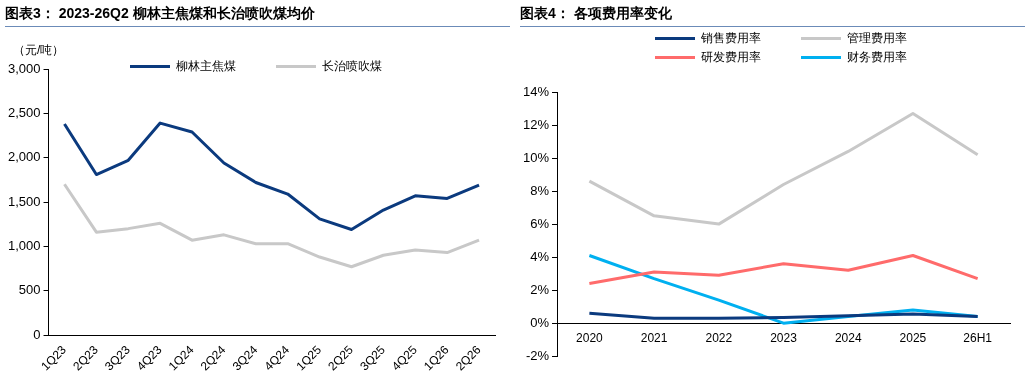 This screenshot has height=378, width=1030. What do you see at coordinates (848, 337) in the screenshot?
I see `x-tick-label: 2024` at bounding box center [848, 337].